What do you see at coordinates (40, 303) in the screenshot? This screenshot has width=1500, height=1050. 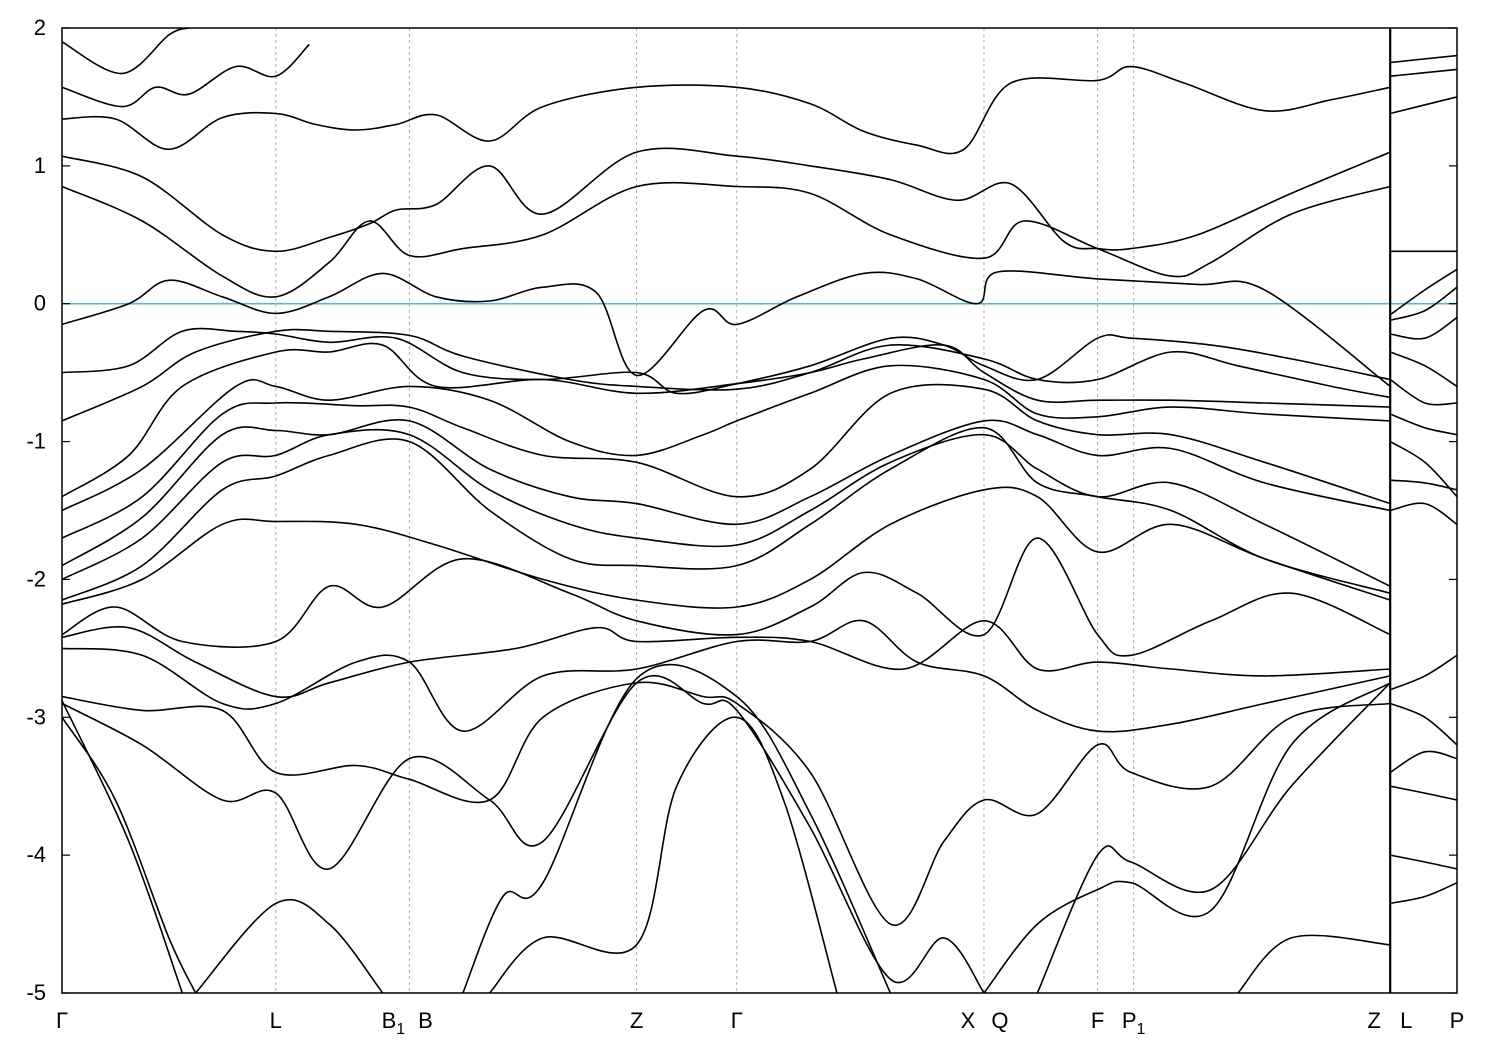 I see `y-tick-label: 0` at bounding box center [40, 303].